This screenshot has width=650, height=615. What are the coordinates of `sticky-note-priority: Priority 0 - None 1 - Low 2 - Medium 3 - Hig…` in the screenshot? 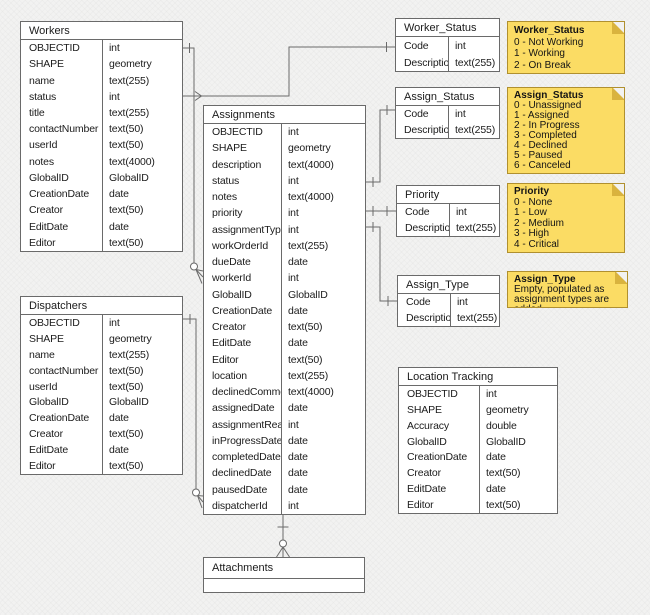 It's located at (566, 218).